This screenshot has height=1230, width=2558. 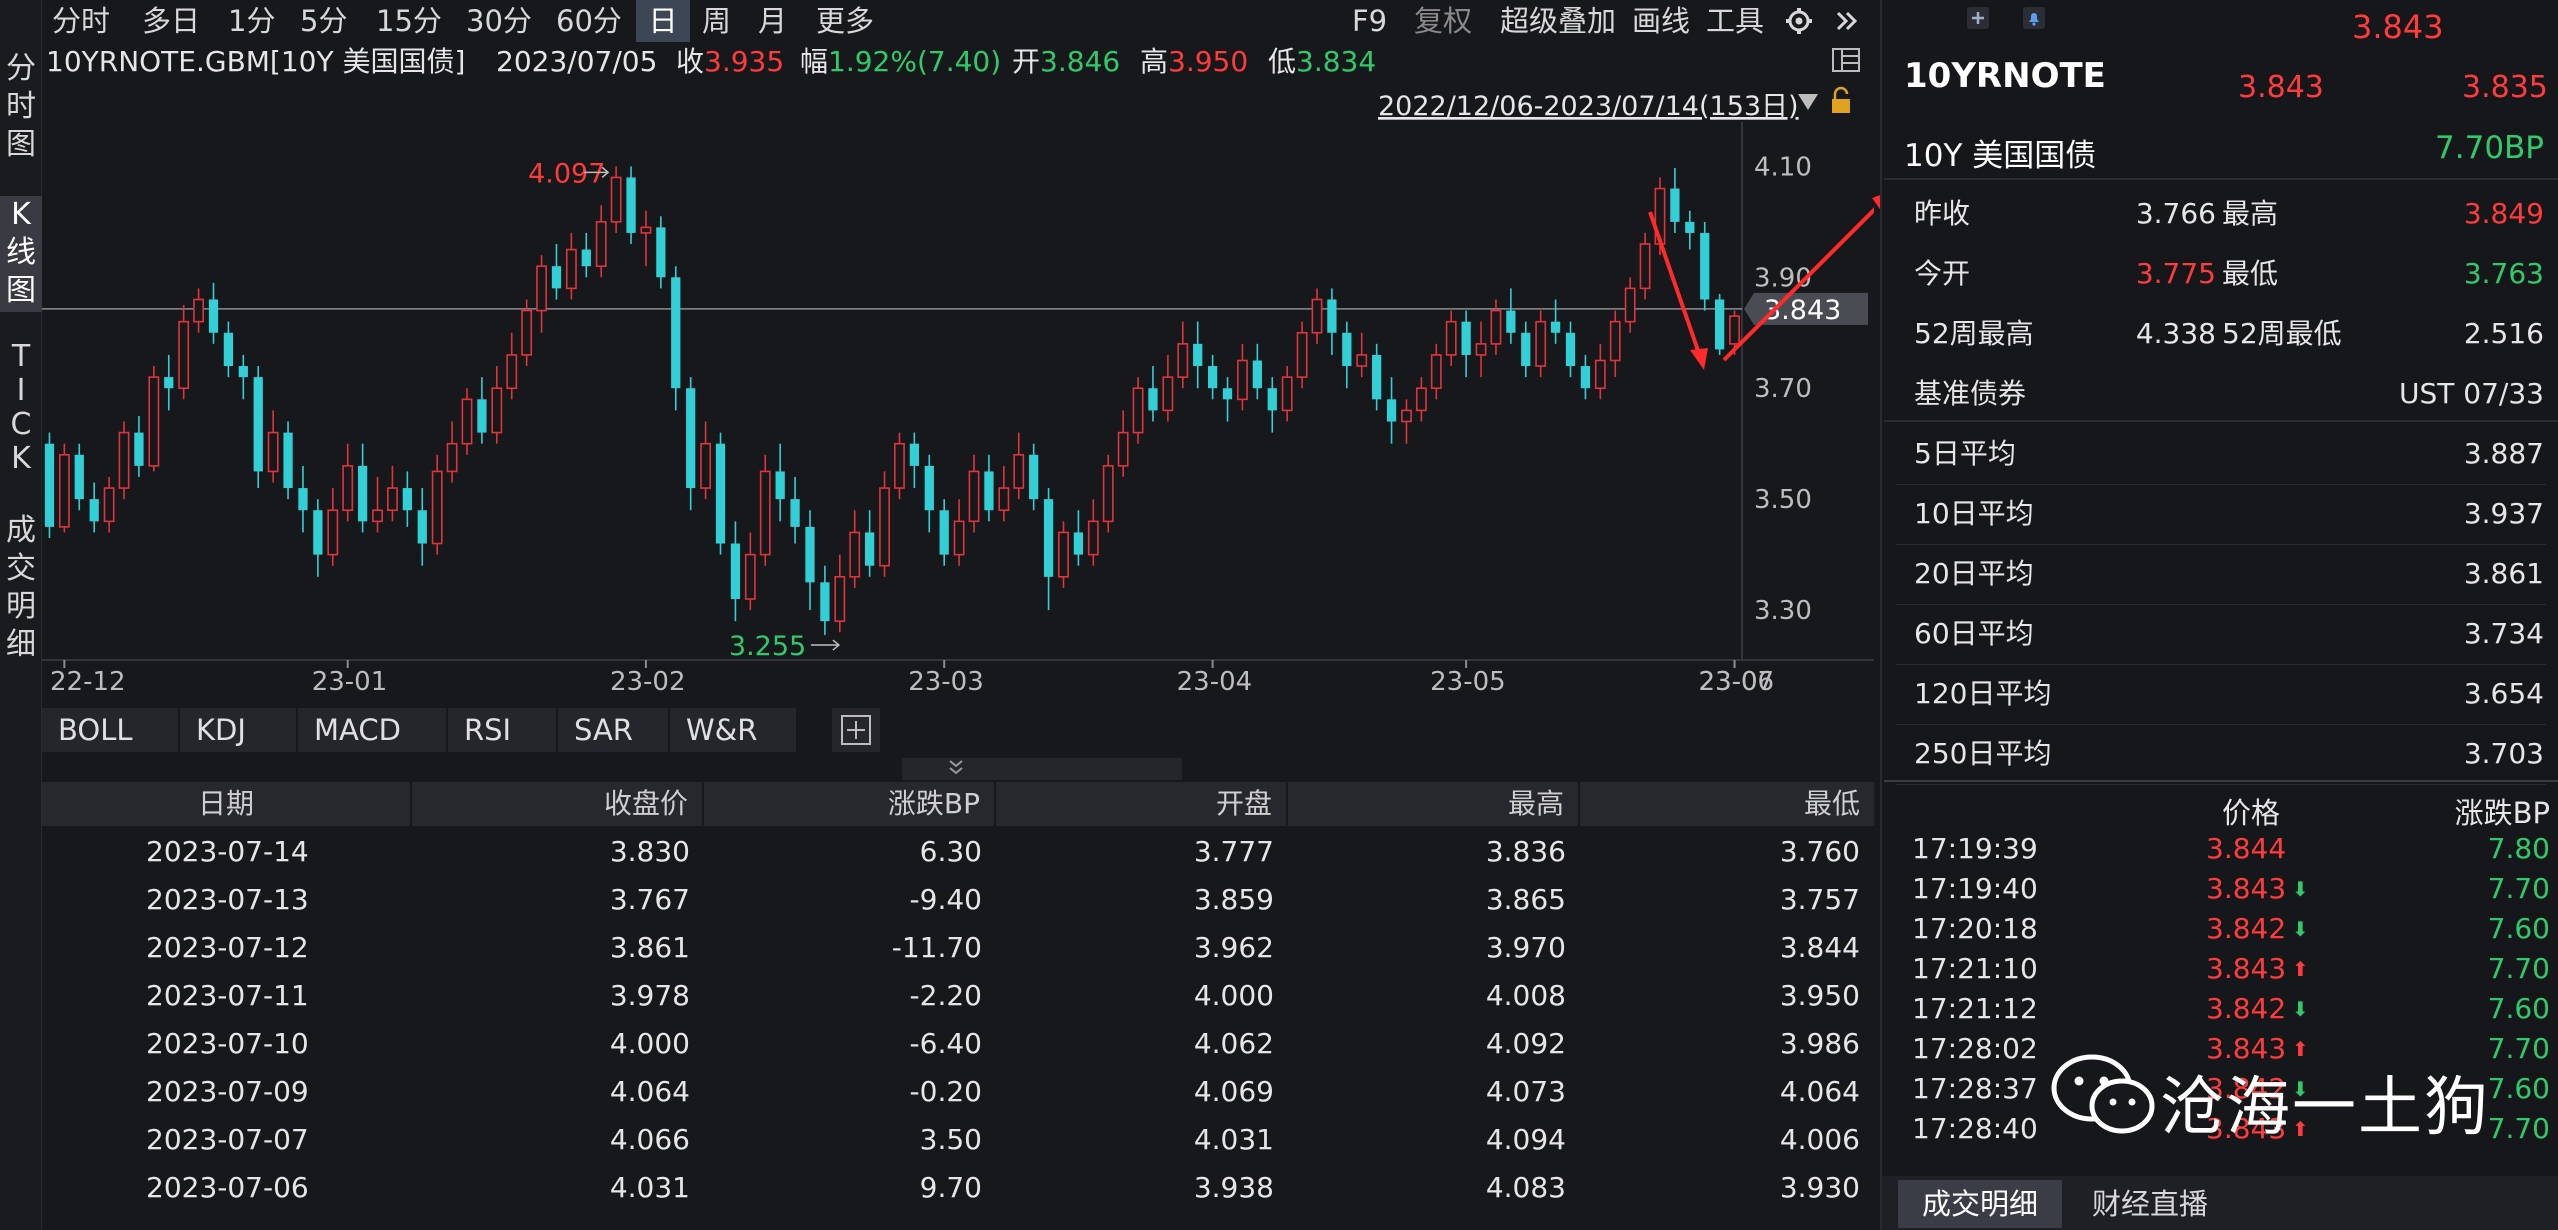 I want to click on indicator-boll: BOLL, so click(x=111, y=730).